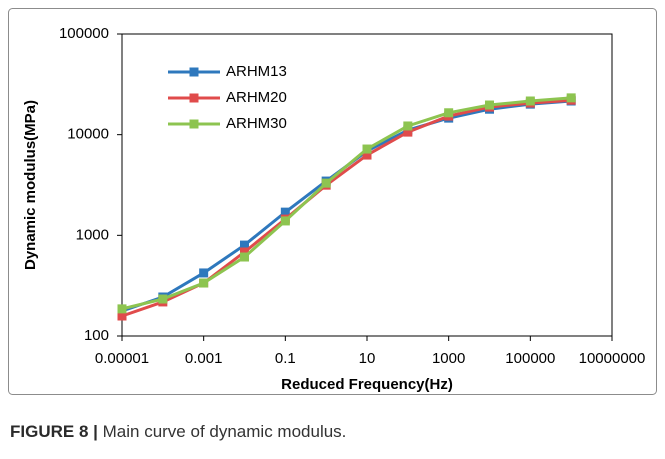 This screenshot has width=665, height=459. I want to click on y-tick-label: 10000, so click(88, 134).